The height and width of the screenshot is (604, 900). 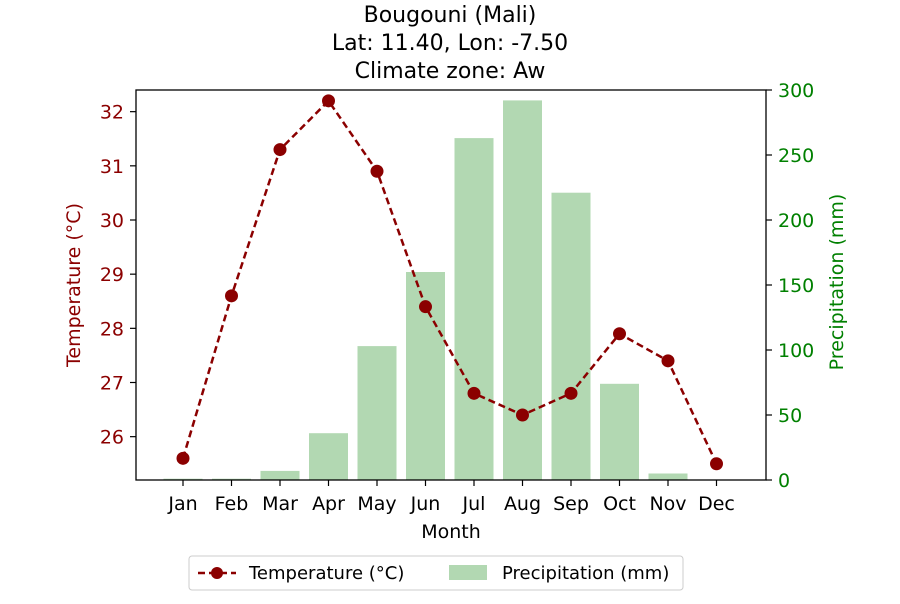 I want to click on title-line-2: Lat: 11.40, Lon: -7.50, so click(x=450, y=43).